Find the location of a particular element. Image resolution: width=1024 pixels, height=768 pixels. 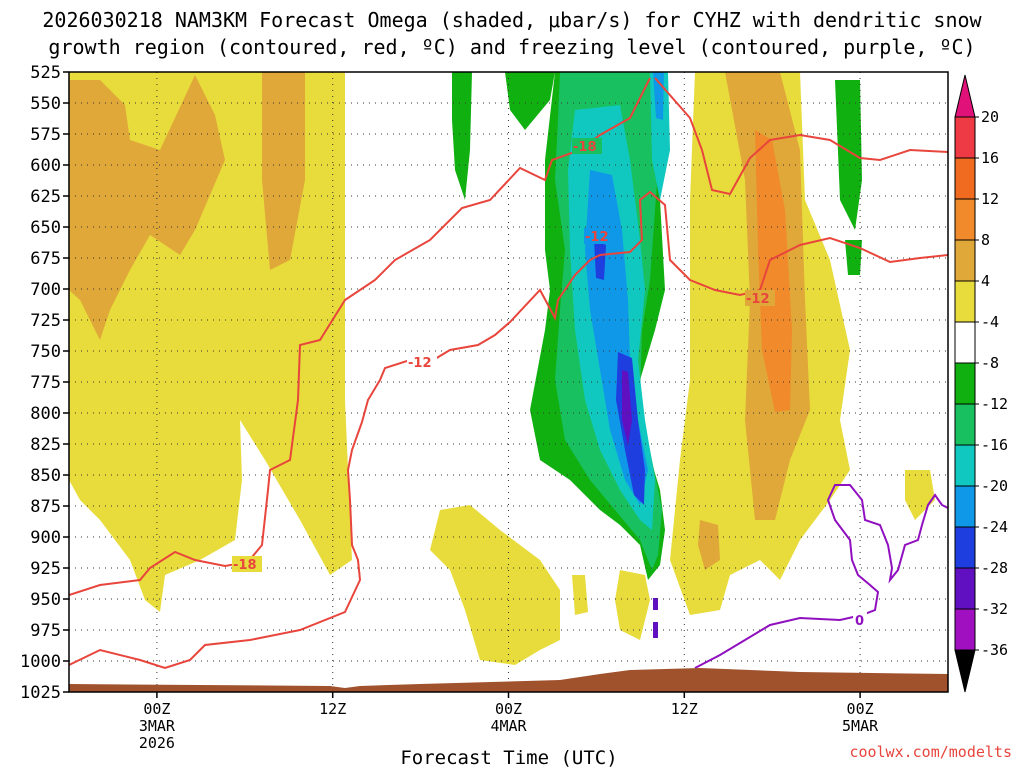

colorbar-bottom-triangle is located at coordinates (965, 671).